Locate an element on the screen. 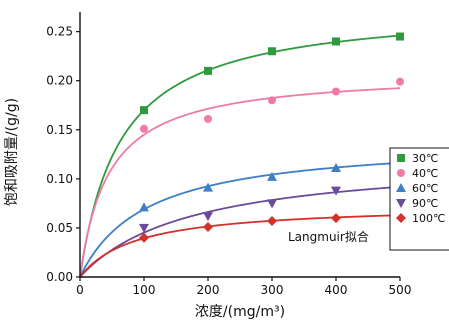 Image resolution: width=449 pixels, height=323 pixels. y-tick-label: 0.05 is located at coordinates (59, 228).